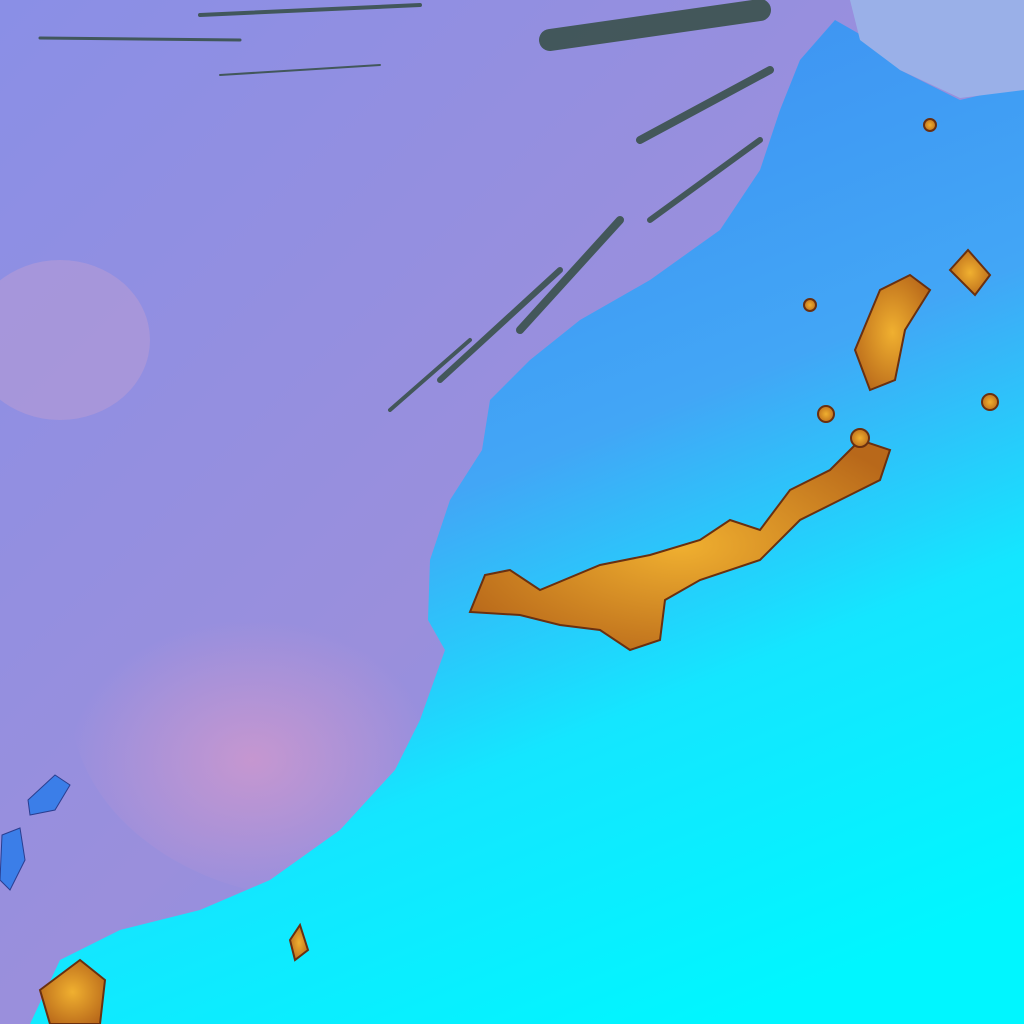 This screenshot has width=1024, height=1024. I want to click on canary-islands, so click(35, 832).